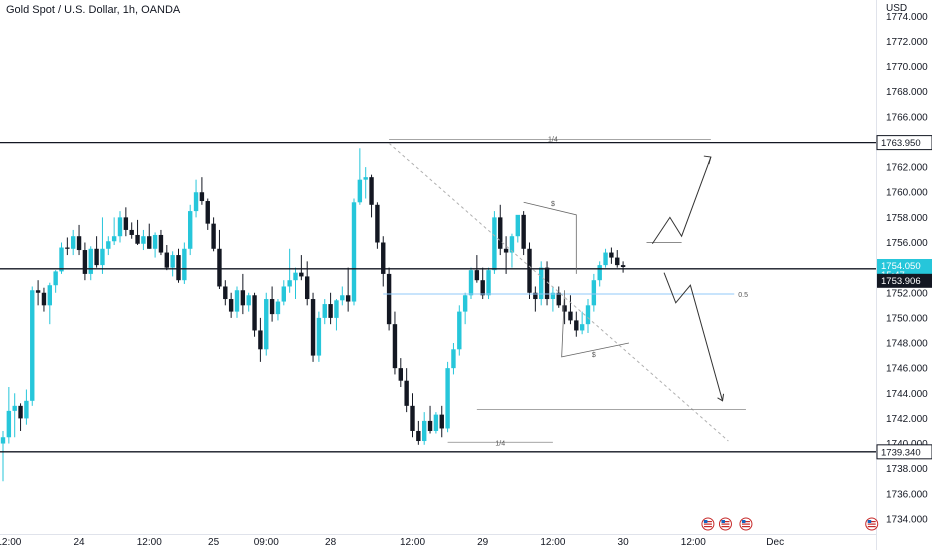 The width and height of the screenshot is (932, 550). What do you see at coordinates (896, 8) in the screenshot?
I see `currency-label: USD` at bounding box center [896, 8].